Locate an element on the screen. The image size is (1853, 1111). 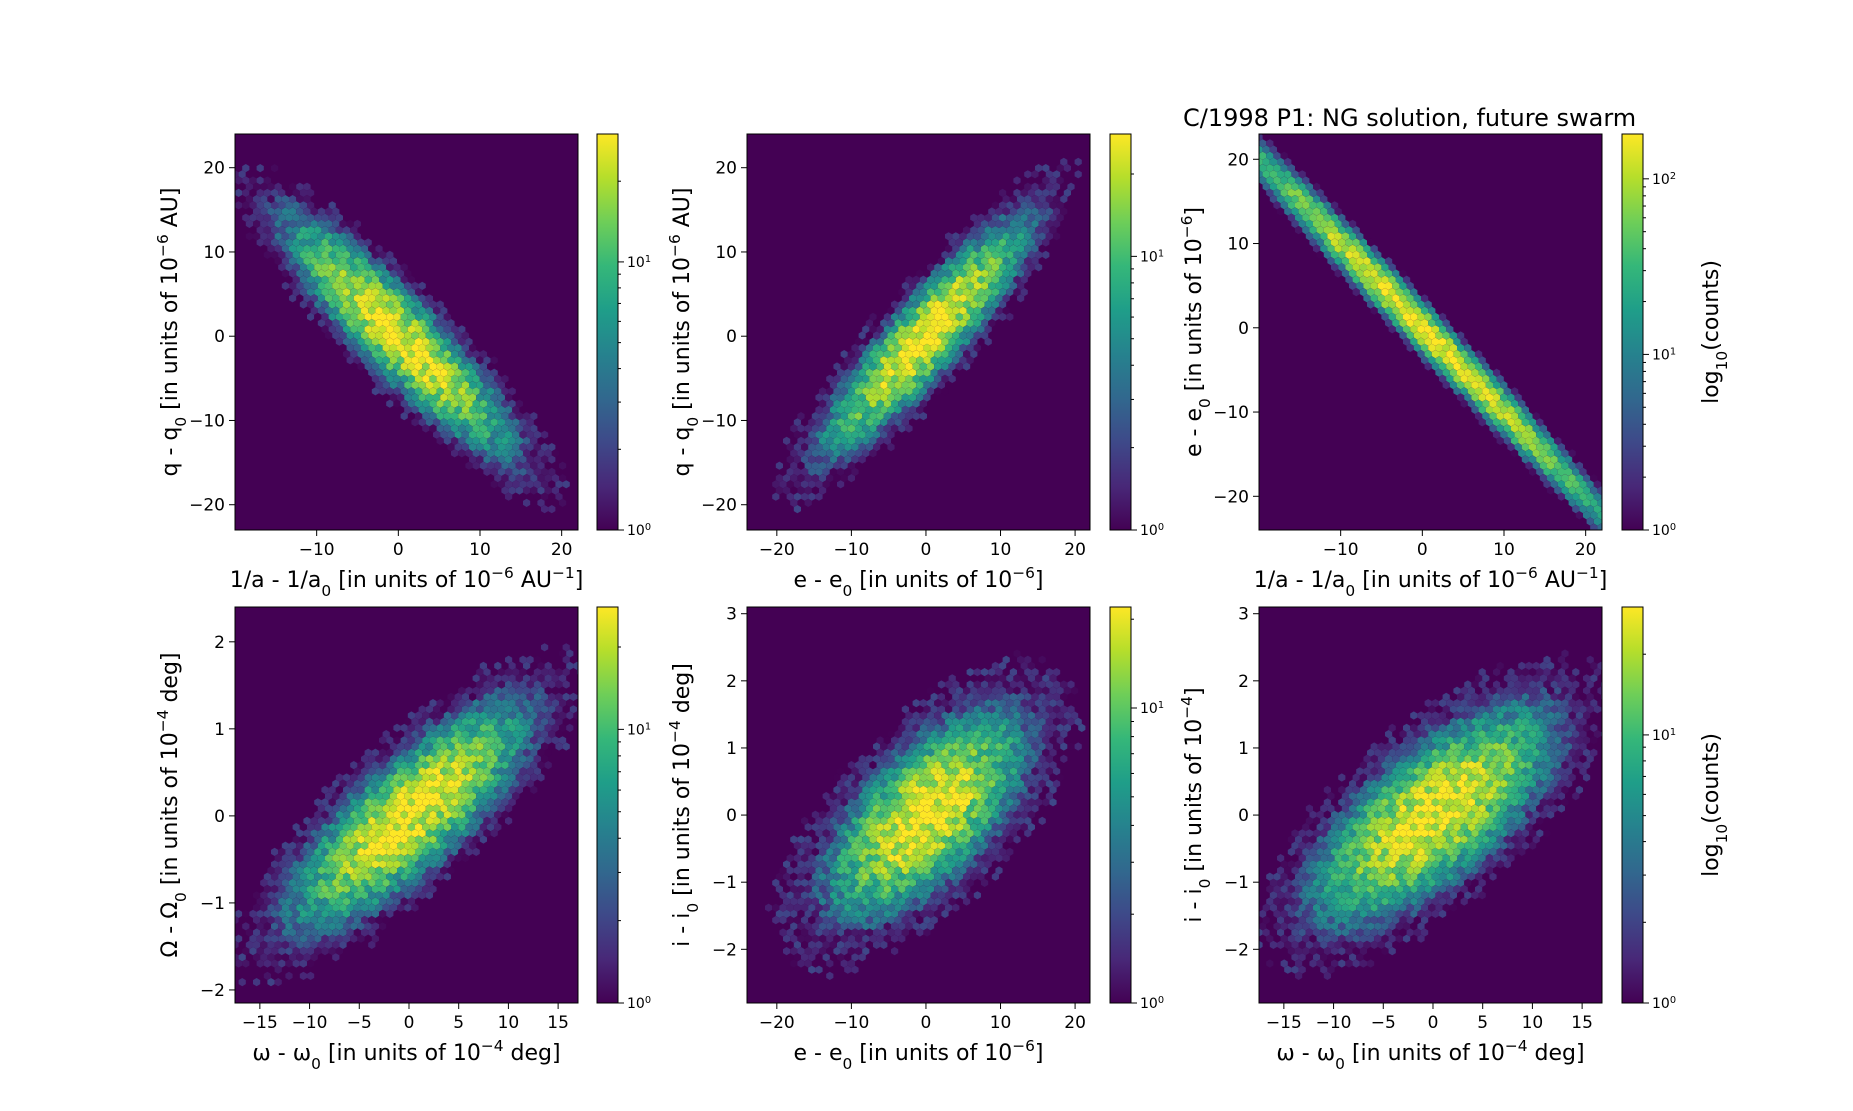
y-tick-label: −10 is located at coordinates (1231, 413).